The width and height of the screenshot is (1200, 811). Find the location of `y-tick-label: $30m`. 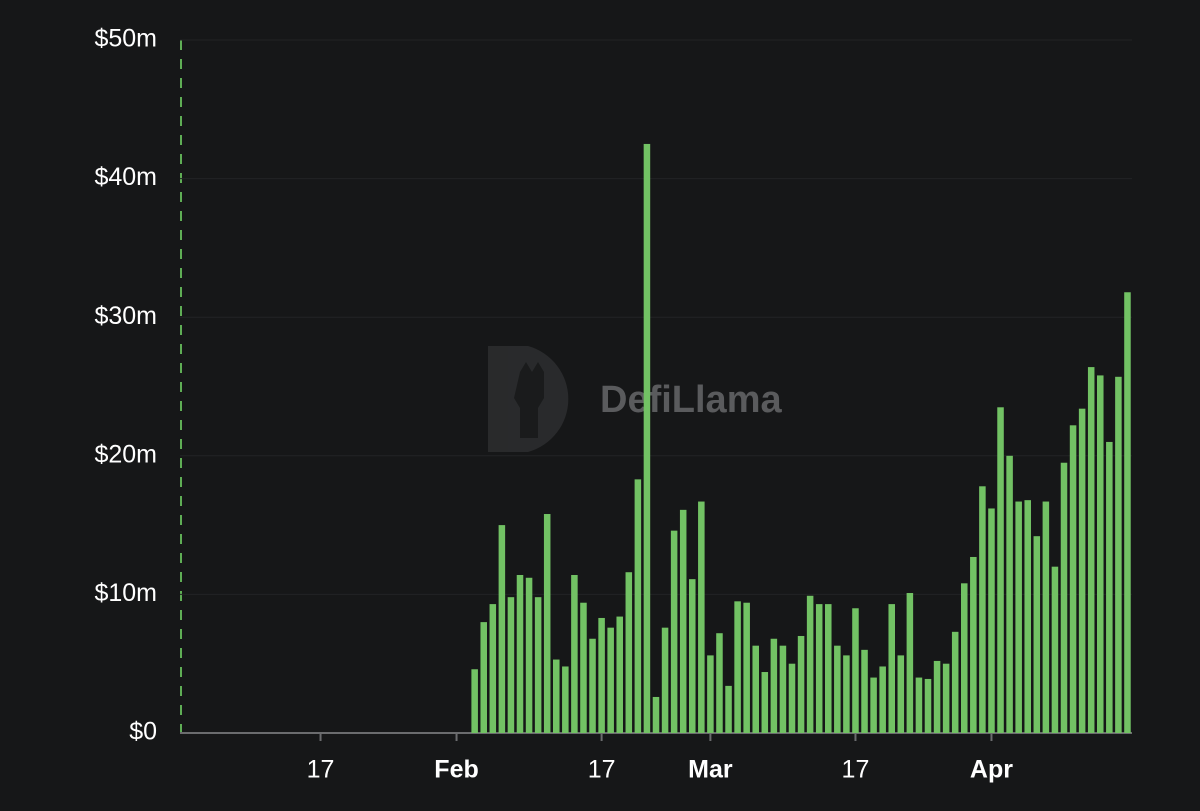

y-tick-label: $30m is located at coordinates (125, 316).